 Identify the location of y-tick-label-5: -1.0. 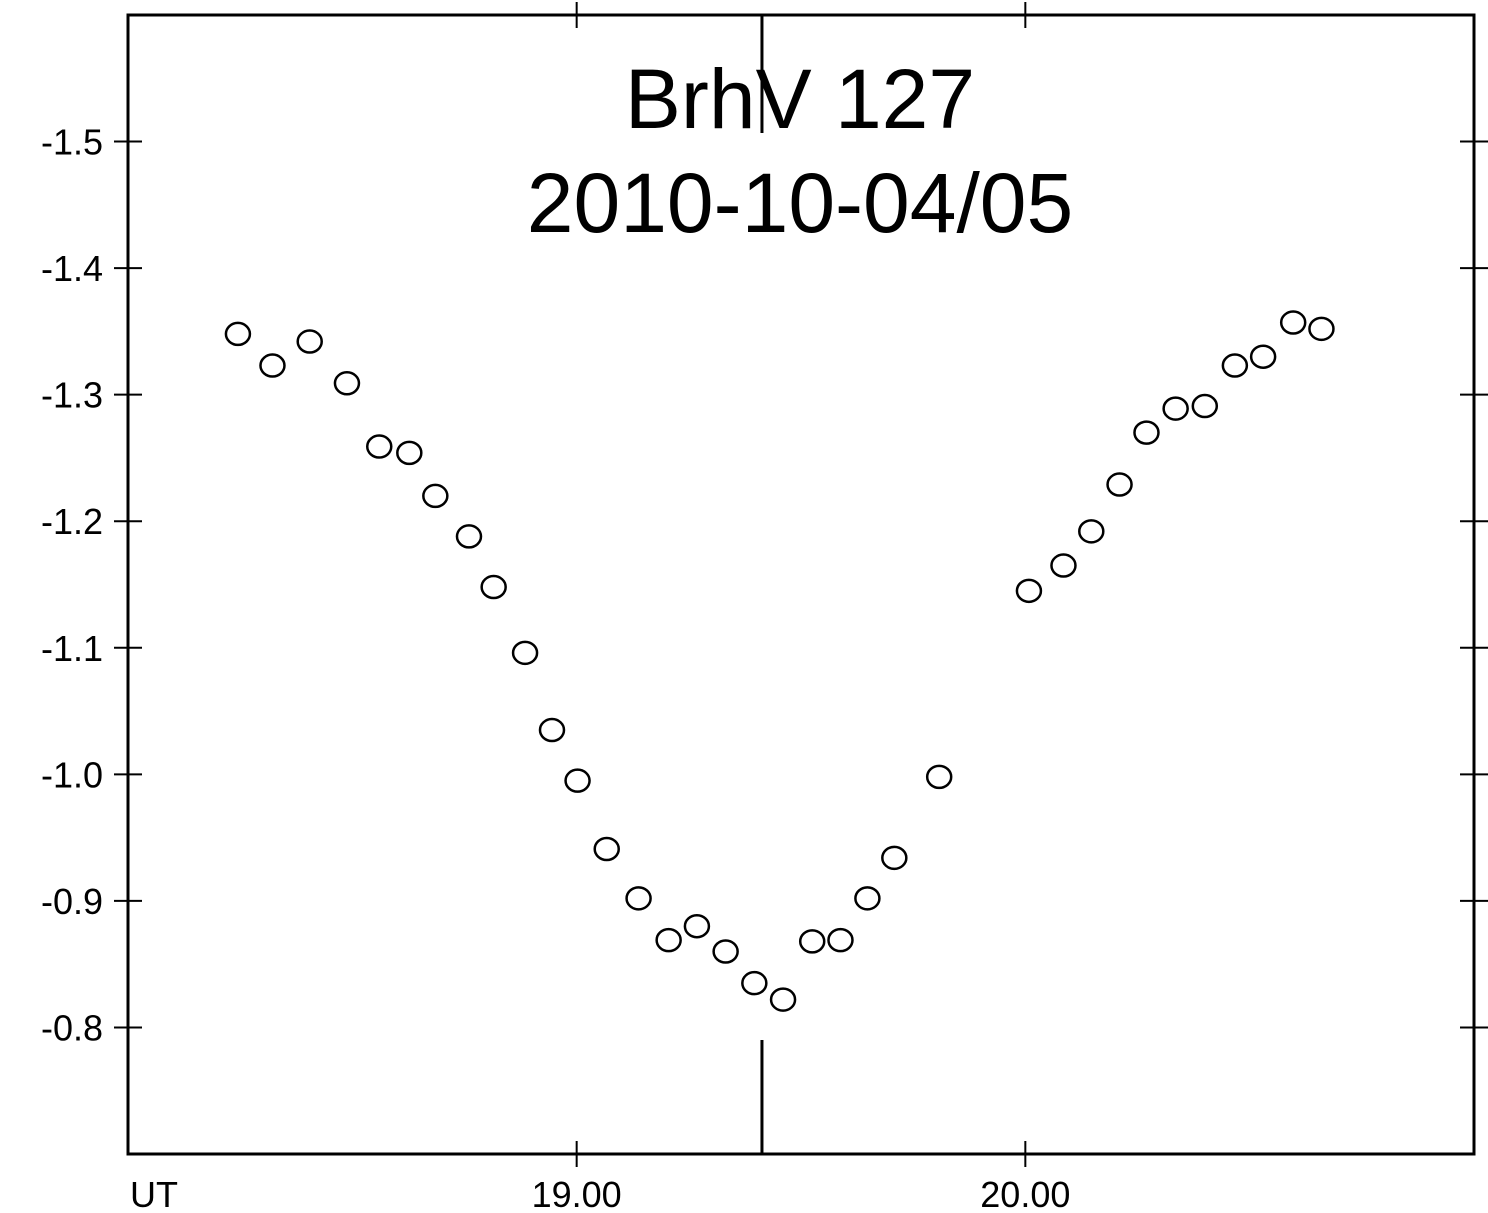
(72, 774).